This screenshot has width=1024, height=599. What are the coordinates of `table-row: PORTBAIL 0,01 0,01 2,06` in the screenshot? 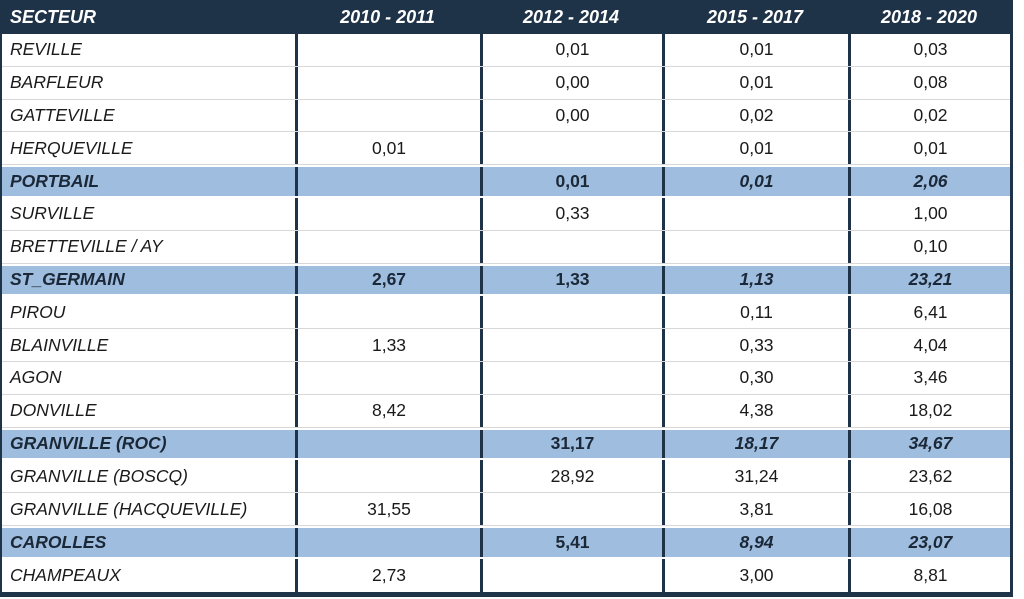 It's located at (506, 181).